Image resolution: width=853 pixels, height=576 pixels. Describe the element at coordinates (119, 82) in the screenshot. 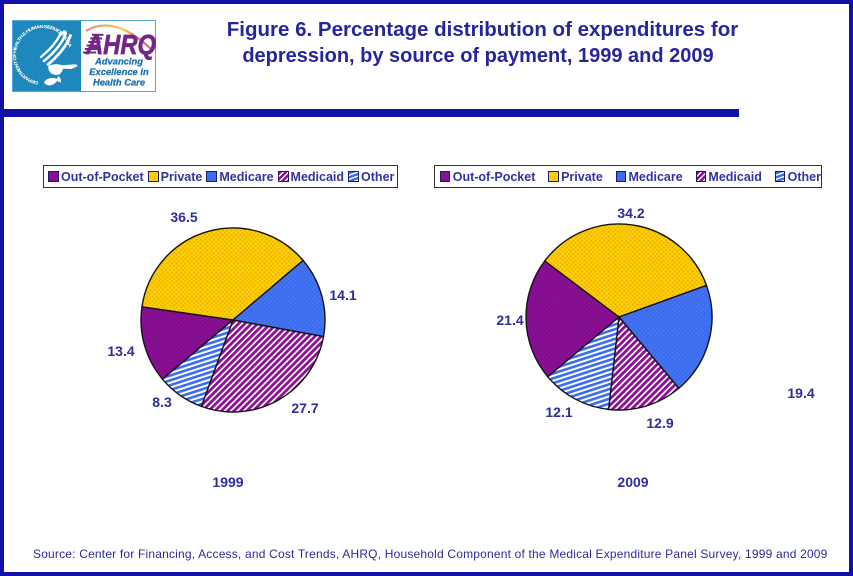

I see `svg-text: Health Care` at that location.